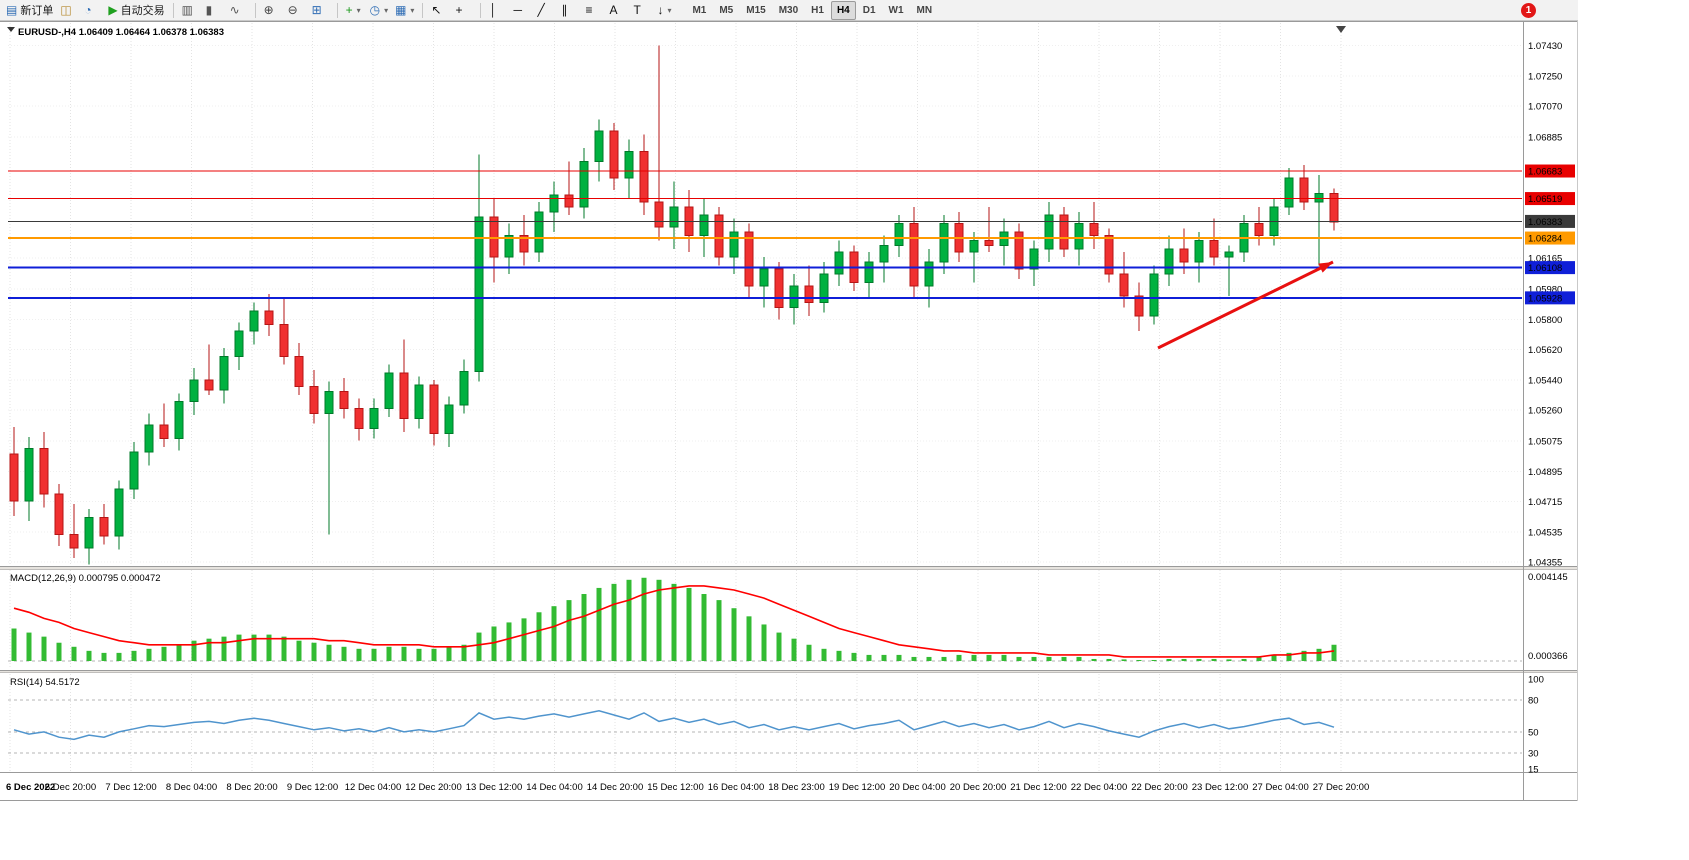  Describe the element at coordinates (817, 10) in the screenshot. I see `timeframe-h1-button: H1` at that location.